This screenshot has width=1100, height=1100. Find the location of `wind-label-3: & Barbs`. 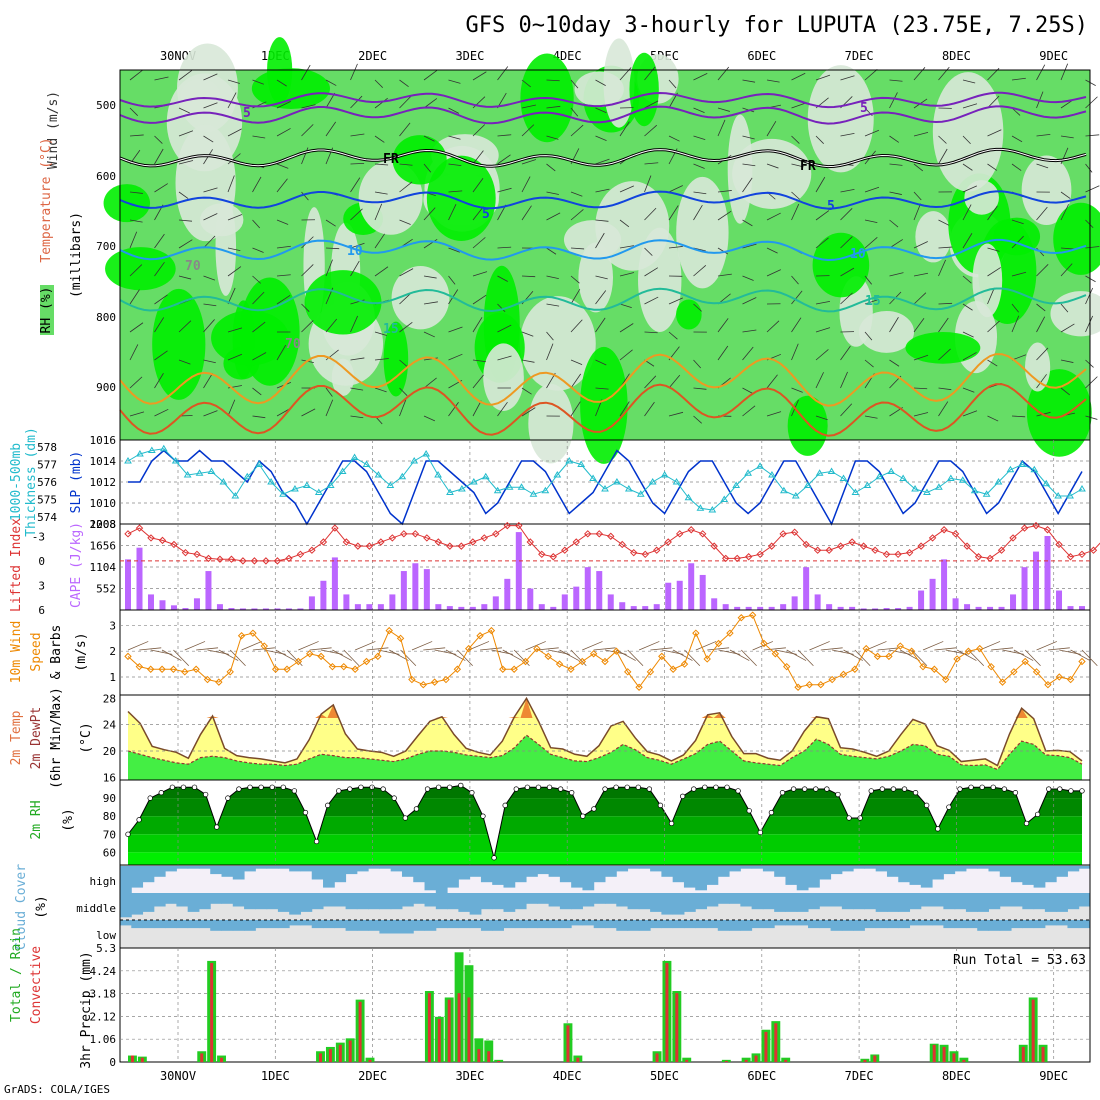

wind-label-3: & Barbs is located at coordinates (56, 652).